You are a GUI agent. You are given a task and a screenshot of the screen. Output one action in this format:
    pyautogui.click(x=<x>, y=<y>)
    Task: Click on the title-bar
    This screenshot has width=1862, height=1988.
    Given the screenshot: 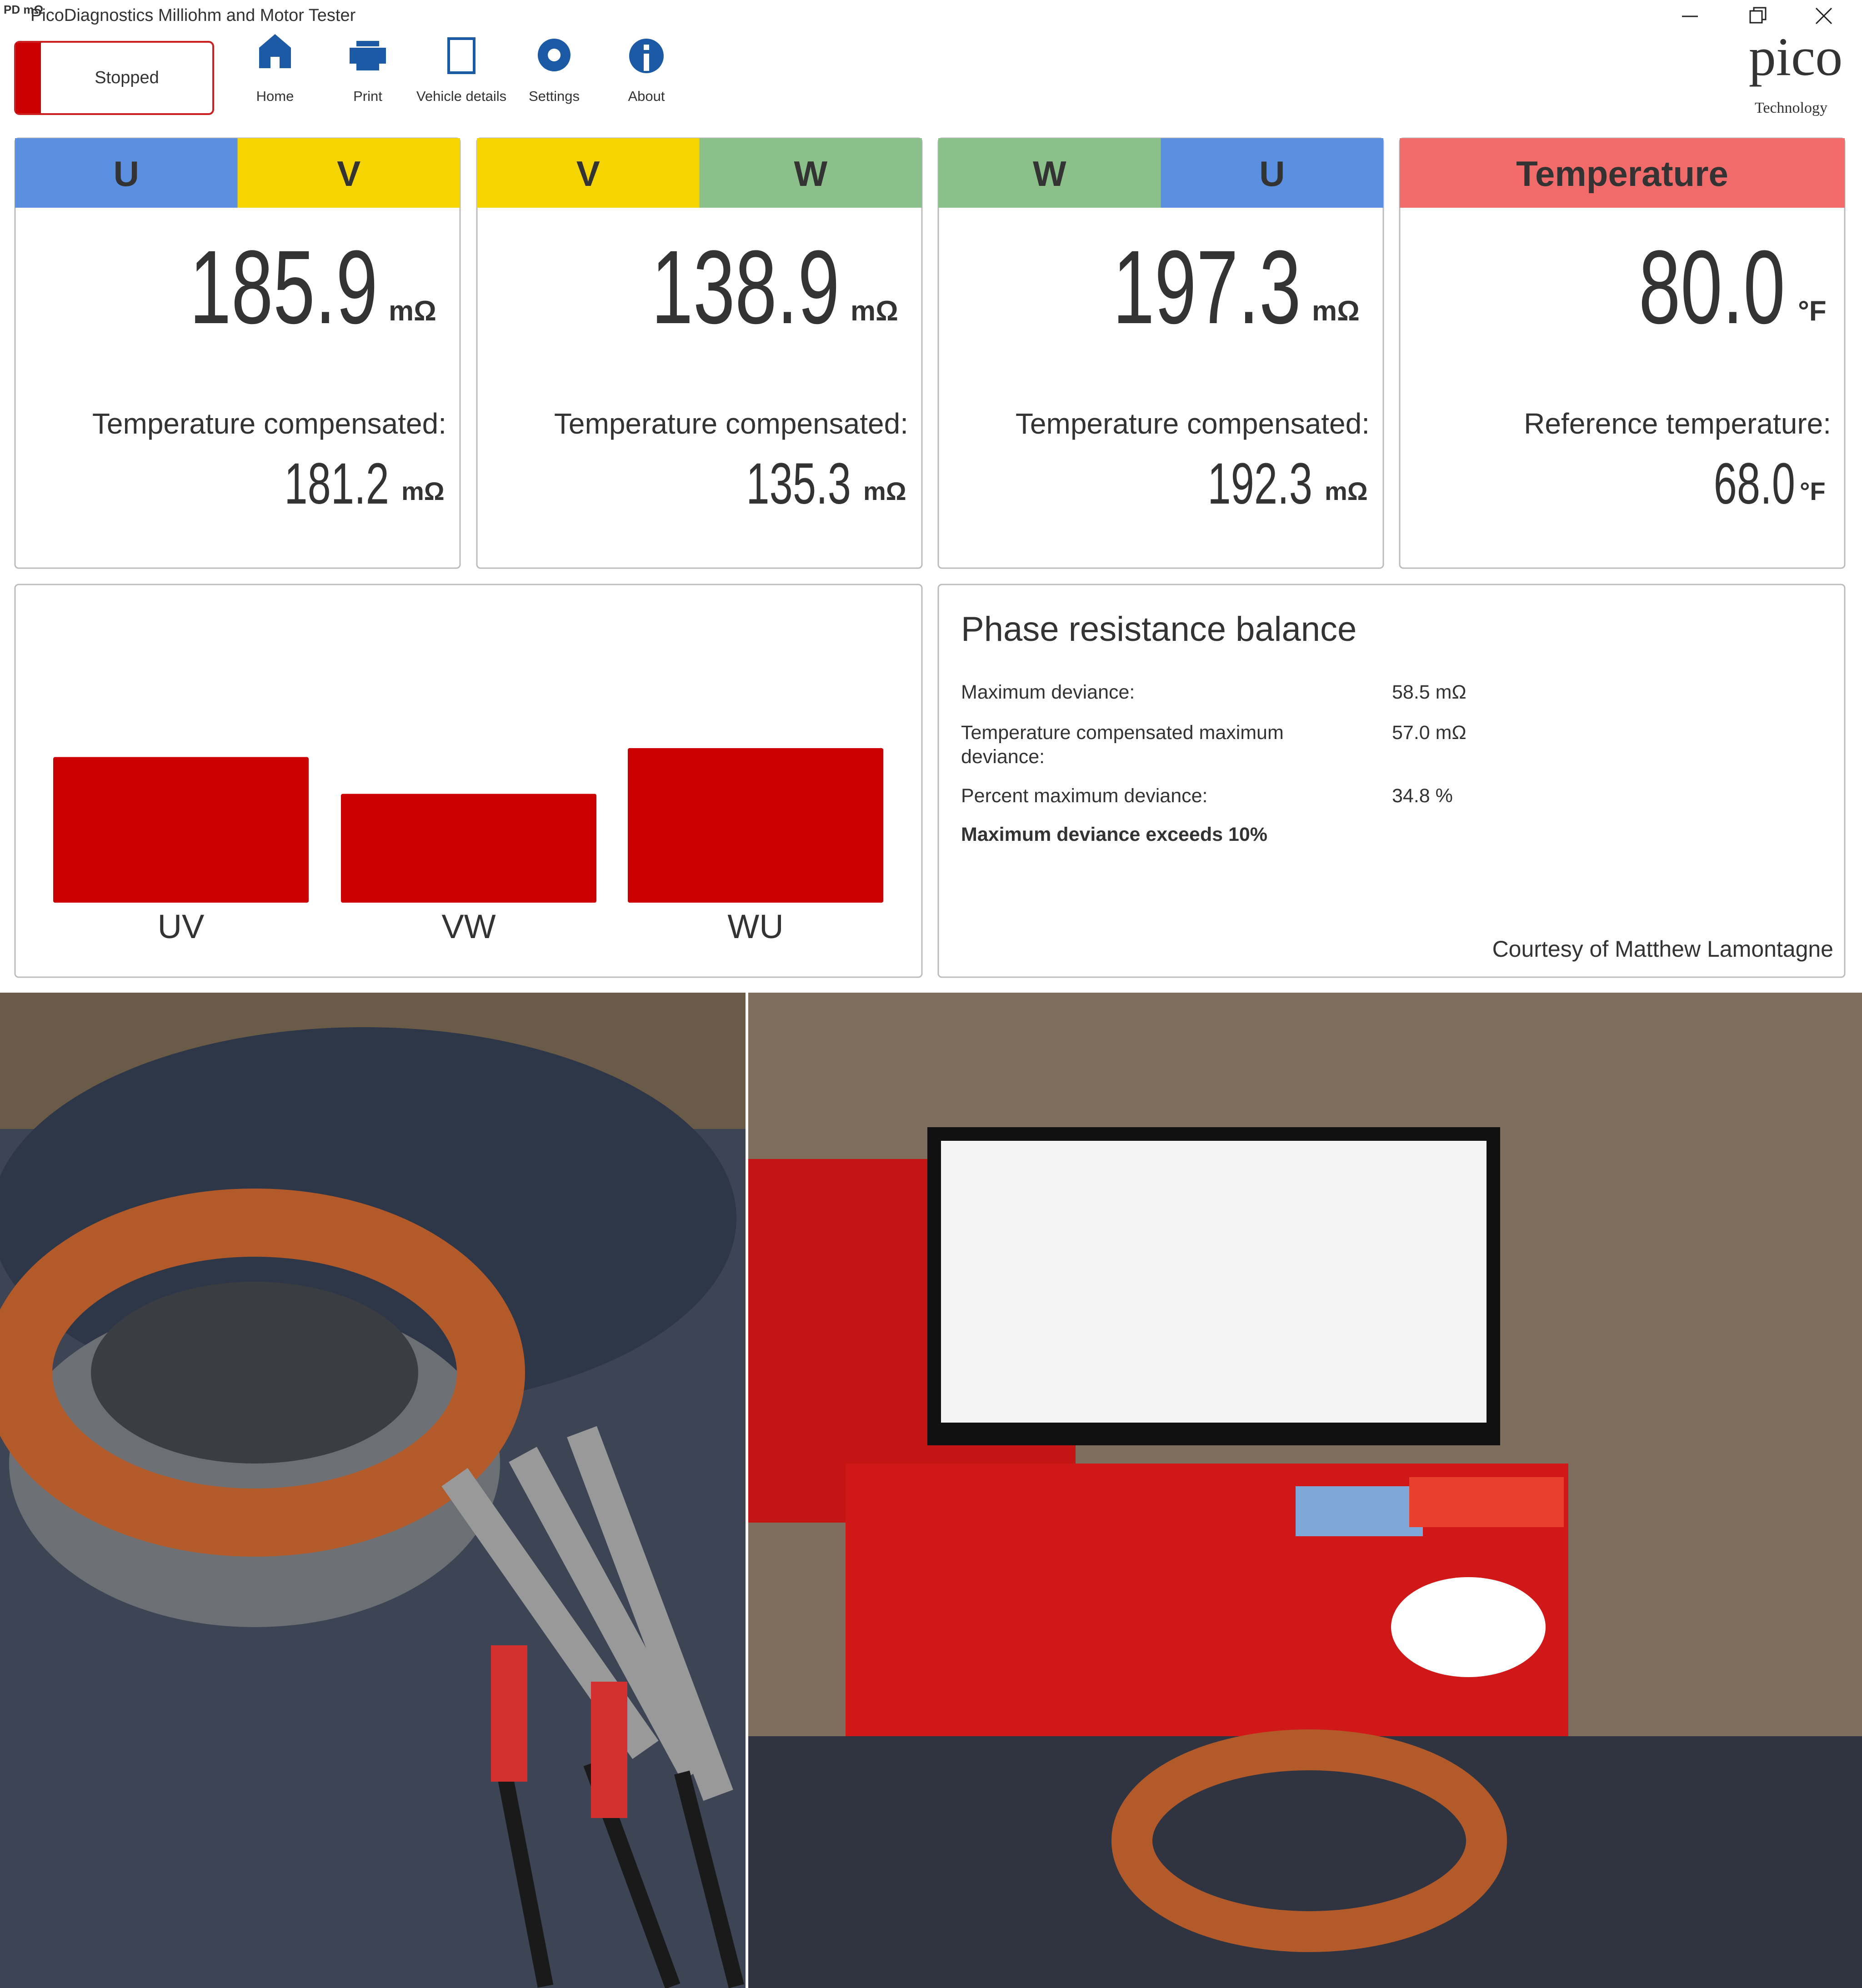 What is the action you would take?
    pyautogui.click(x=931, y=16)
    